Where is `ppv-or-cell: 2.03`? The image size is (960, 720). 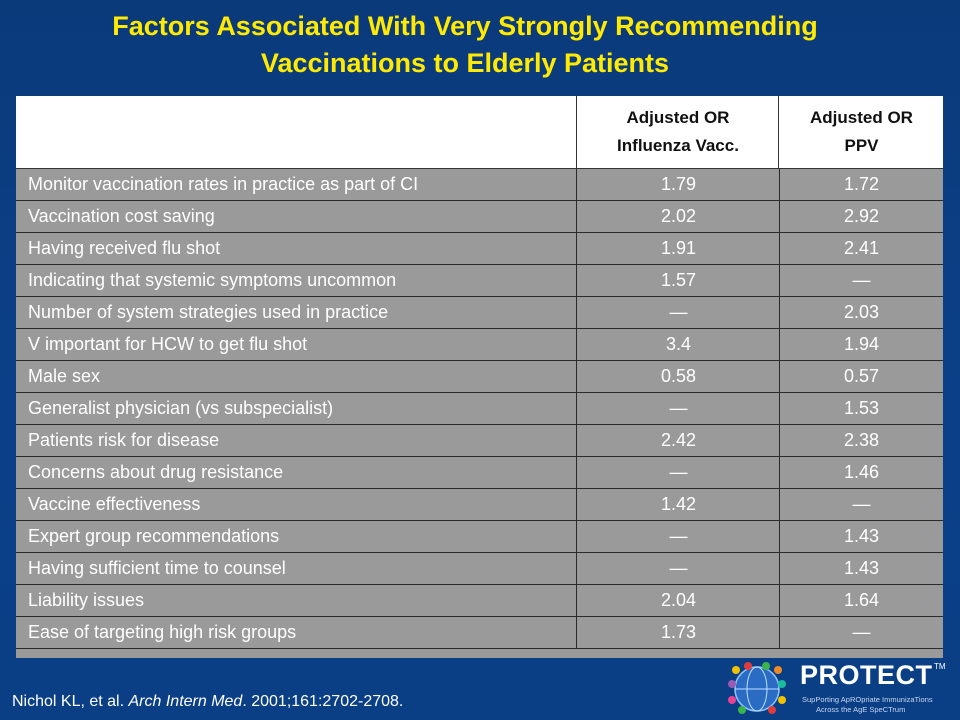 ppv-or-cell: 2.03 is located at coordinates (861, 312).